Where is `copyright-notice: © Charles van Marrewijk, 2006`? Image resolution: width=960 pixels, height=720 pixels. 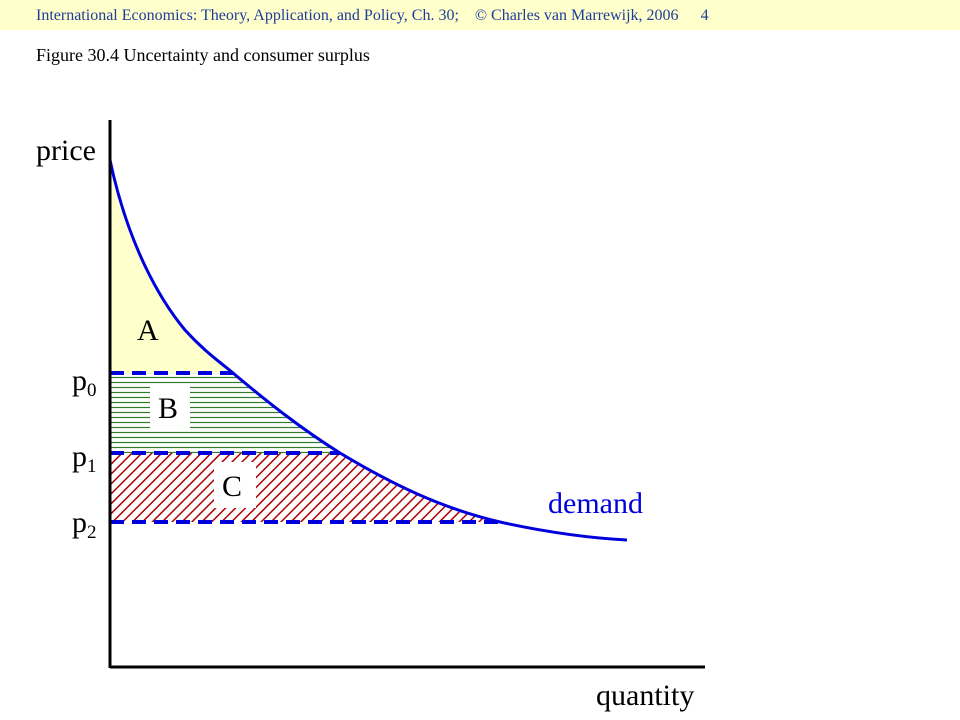 copyright-notice: © Charles van Marrewijk, 2006 is located at coordinates (576, 15).